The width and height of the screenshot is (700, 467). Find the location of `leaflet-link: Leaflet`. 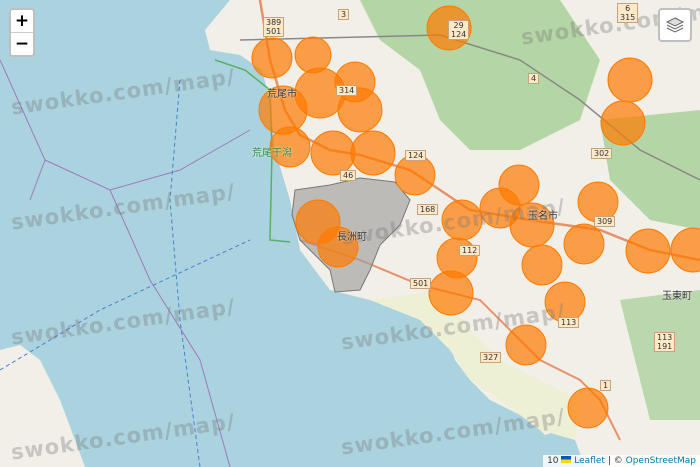

leaflet-link: Leaflet is located at coordinates (589, 461).